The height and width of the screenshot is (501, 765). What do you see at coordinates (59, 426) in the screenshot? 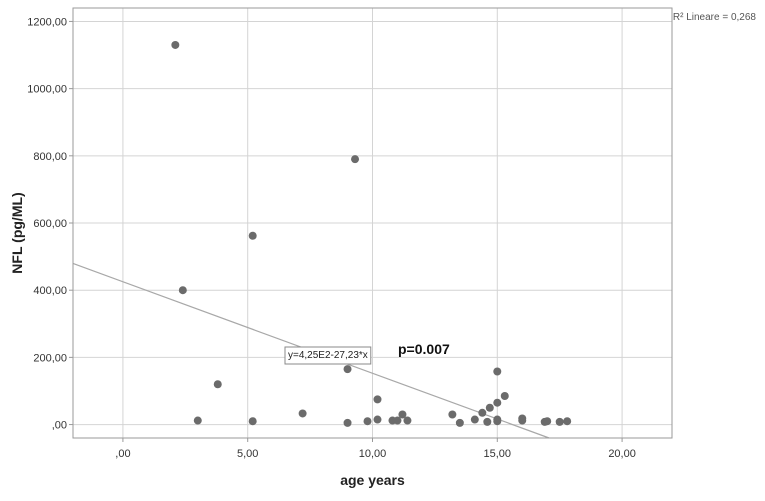
I see `y-tick-label: ,00` at bounding box center [59, 426].